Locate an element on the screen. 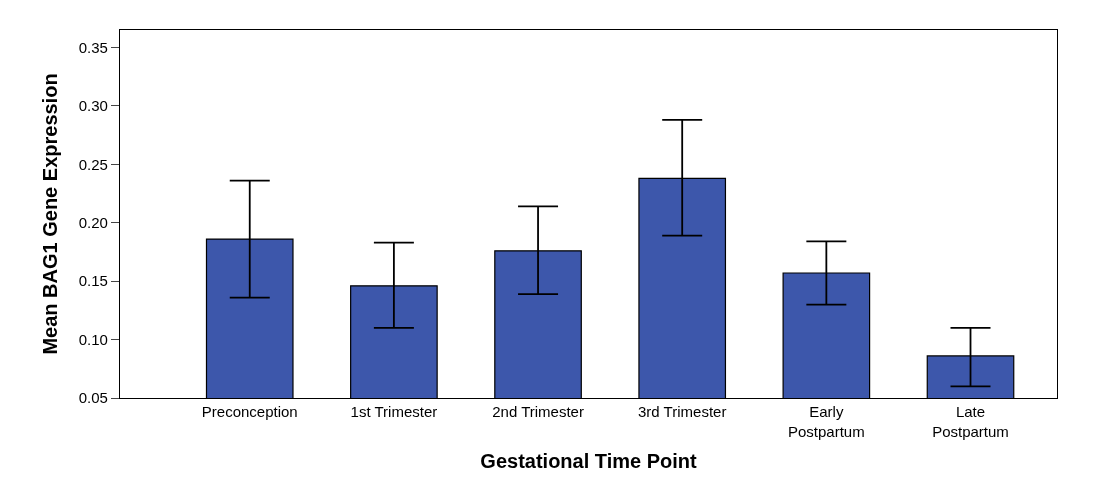  y-axis-title: Mean BAG1 Gene Expression is located at coordinates (50, 214).